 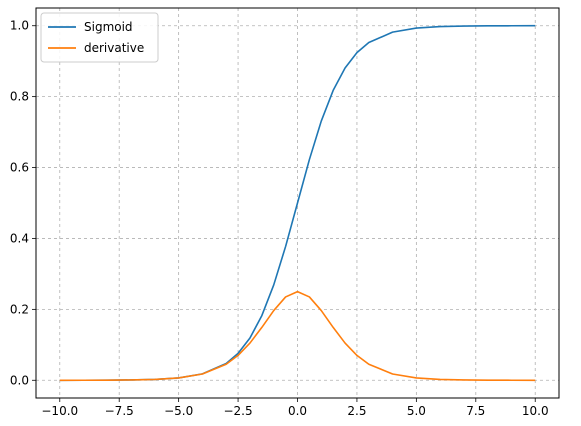 I want to click on x-tick-label: −7.5, so click(x=119, y=411).